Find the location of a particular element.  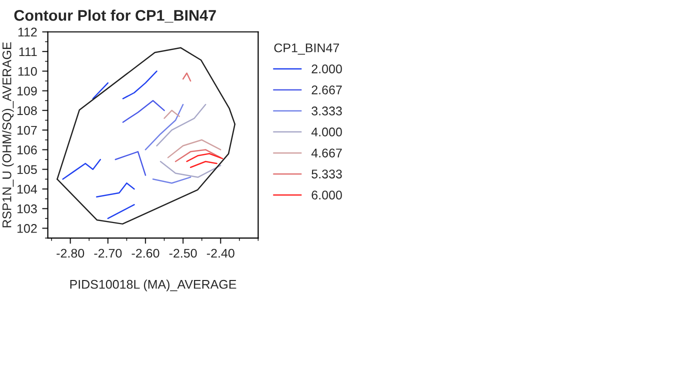

x-tick-label: -2.60 is located at coordinates (146, 253).